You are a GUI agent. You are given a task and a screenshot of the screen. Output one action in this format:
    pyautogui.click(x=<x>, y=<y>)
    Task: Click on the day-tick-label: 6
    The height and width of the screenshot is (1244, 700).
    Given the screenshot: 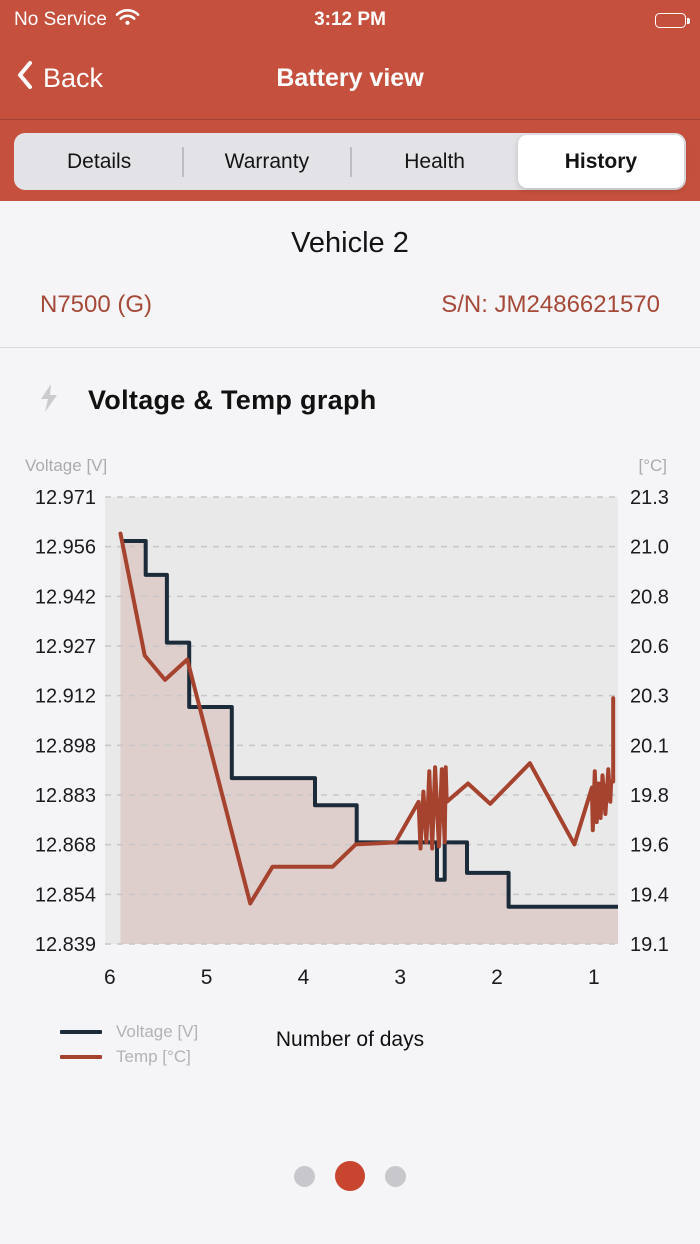 What is the action you would take?
    pyautogui.click(x=110, y=977)
    